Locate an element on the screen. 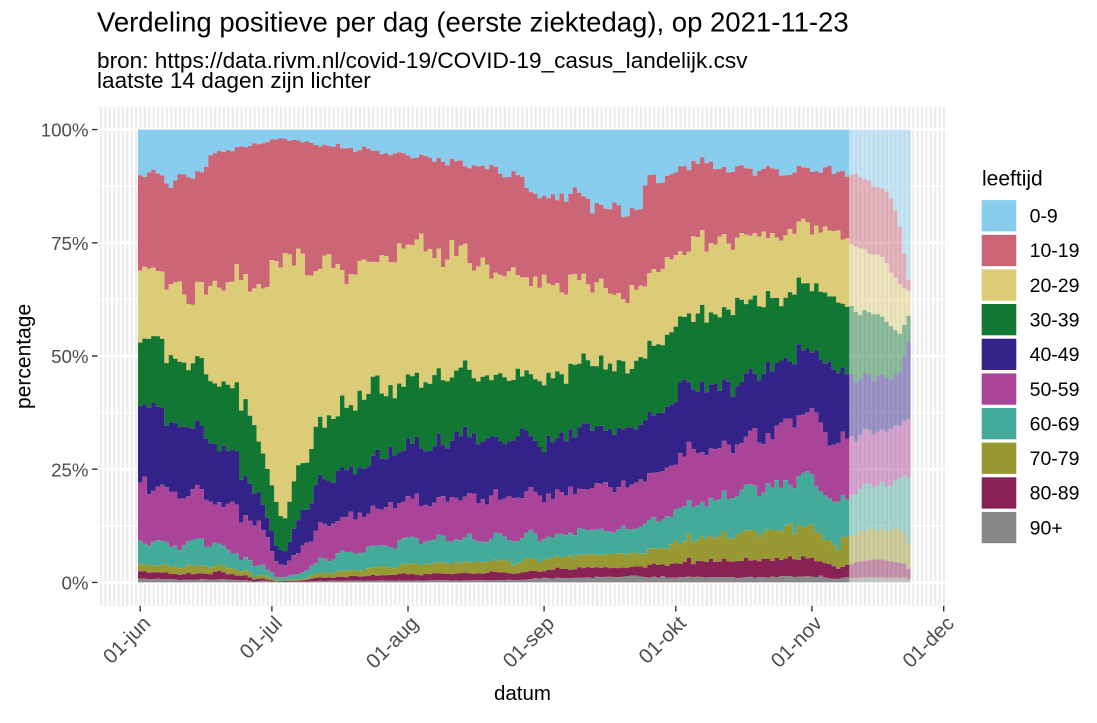  svg-text: laatste 14 dagen zijn lichter is located at coordinates (234, 80).